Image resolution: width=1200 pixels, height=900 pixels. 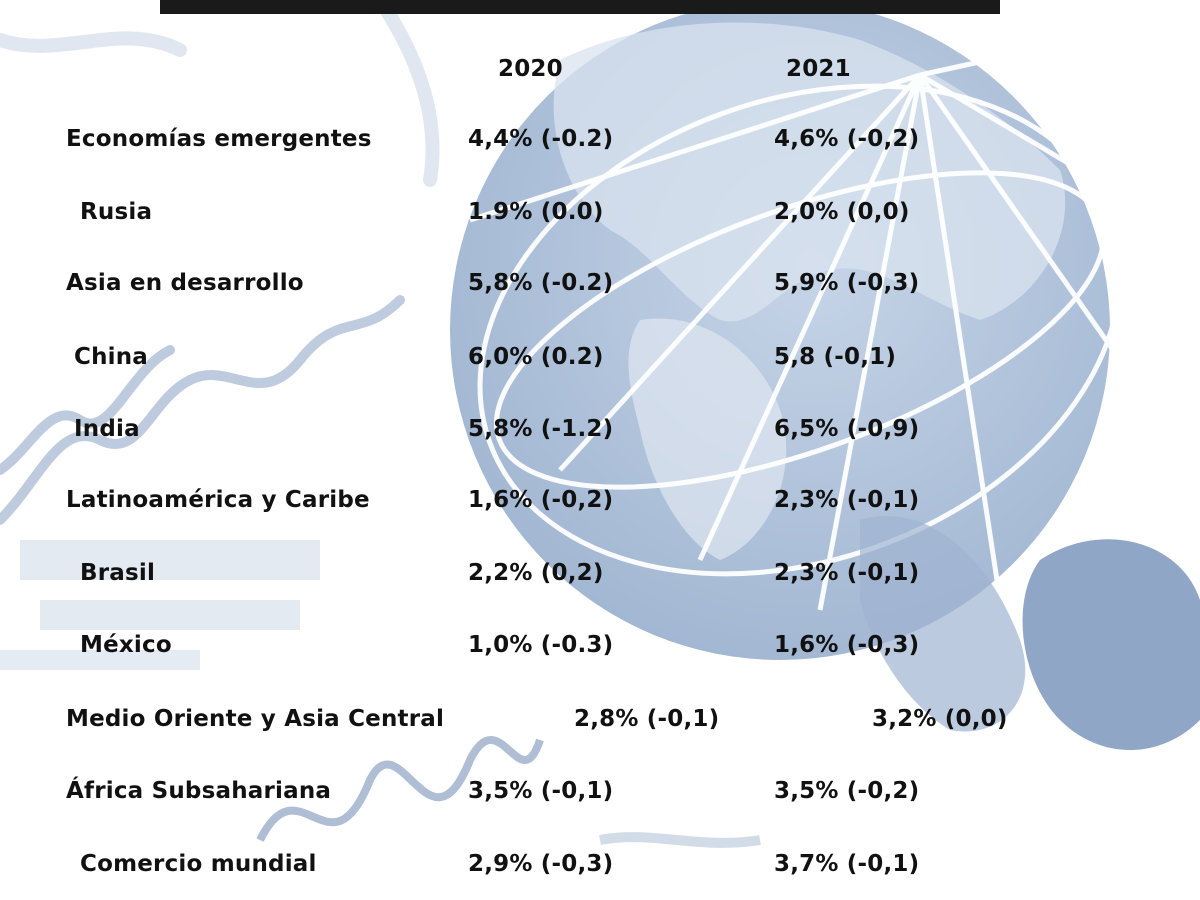 I want to click on row-label: Latinoamérica y Caribe, so click(x=218, y=500).